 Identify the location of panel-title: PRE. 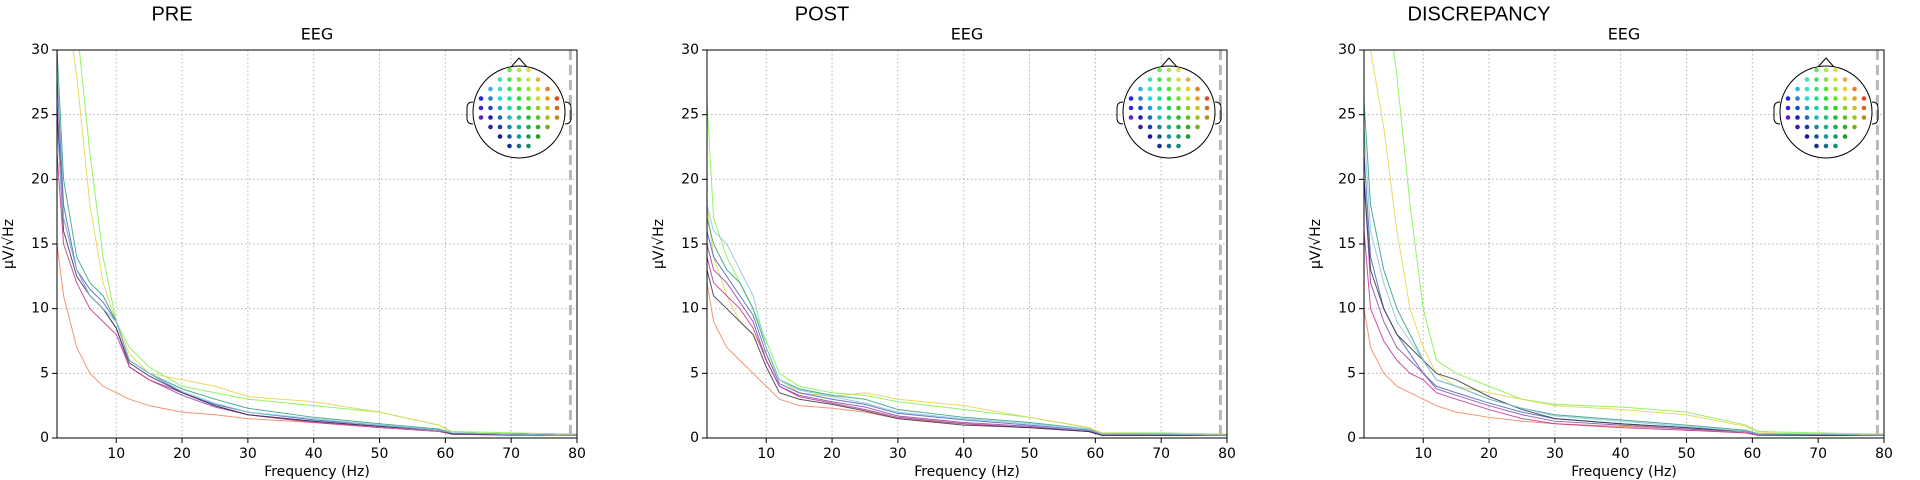
(171, 14).